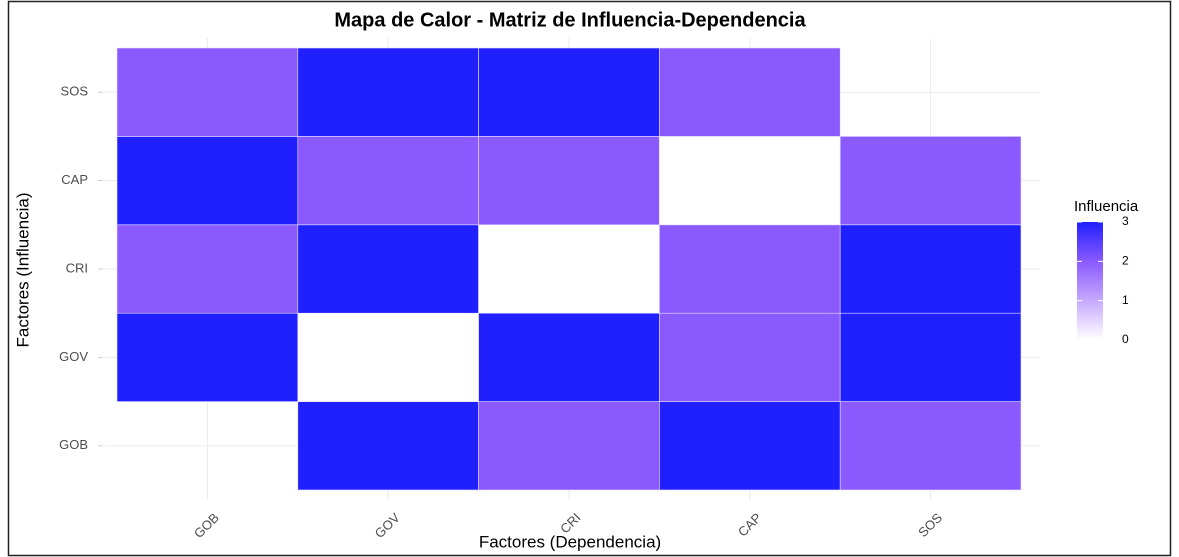 The image size is (1179, 557). What do you see at coordinates (75, 91) in the screenshot?
I see `y-tick-label: SOS` at bounding box center [75, 91].